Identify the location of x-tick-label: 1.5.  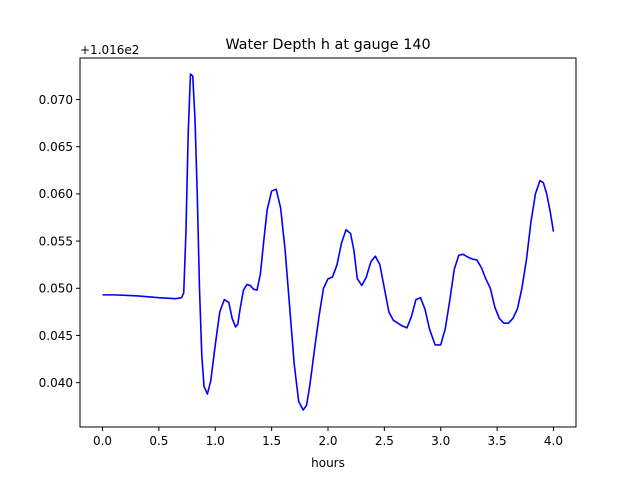
(271, 441).